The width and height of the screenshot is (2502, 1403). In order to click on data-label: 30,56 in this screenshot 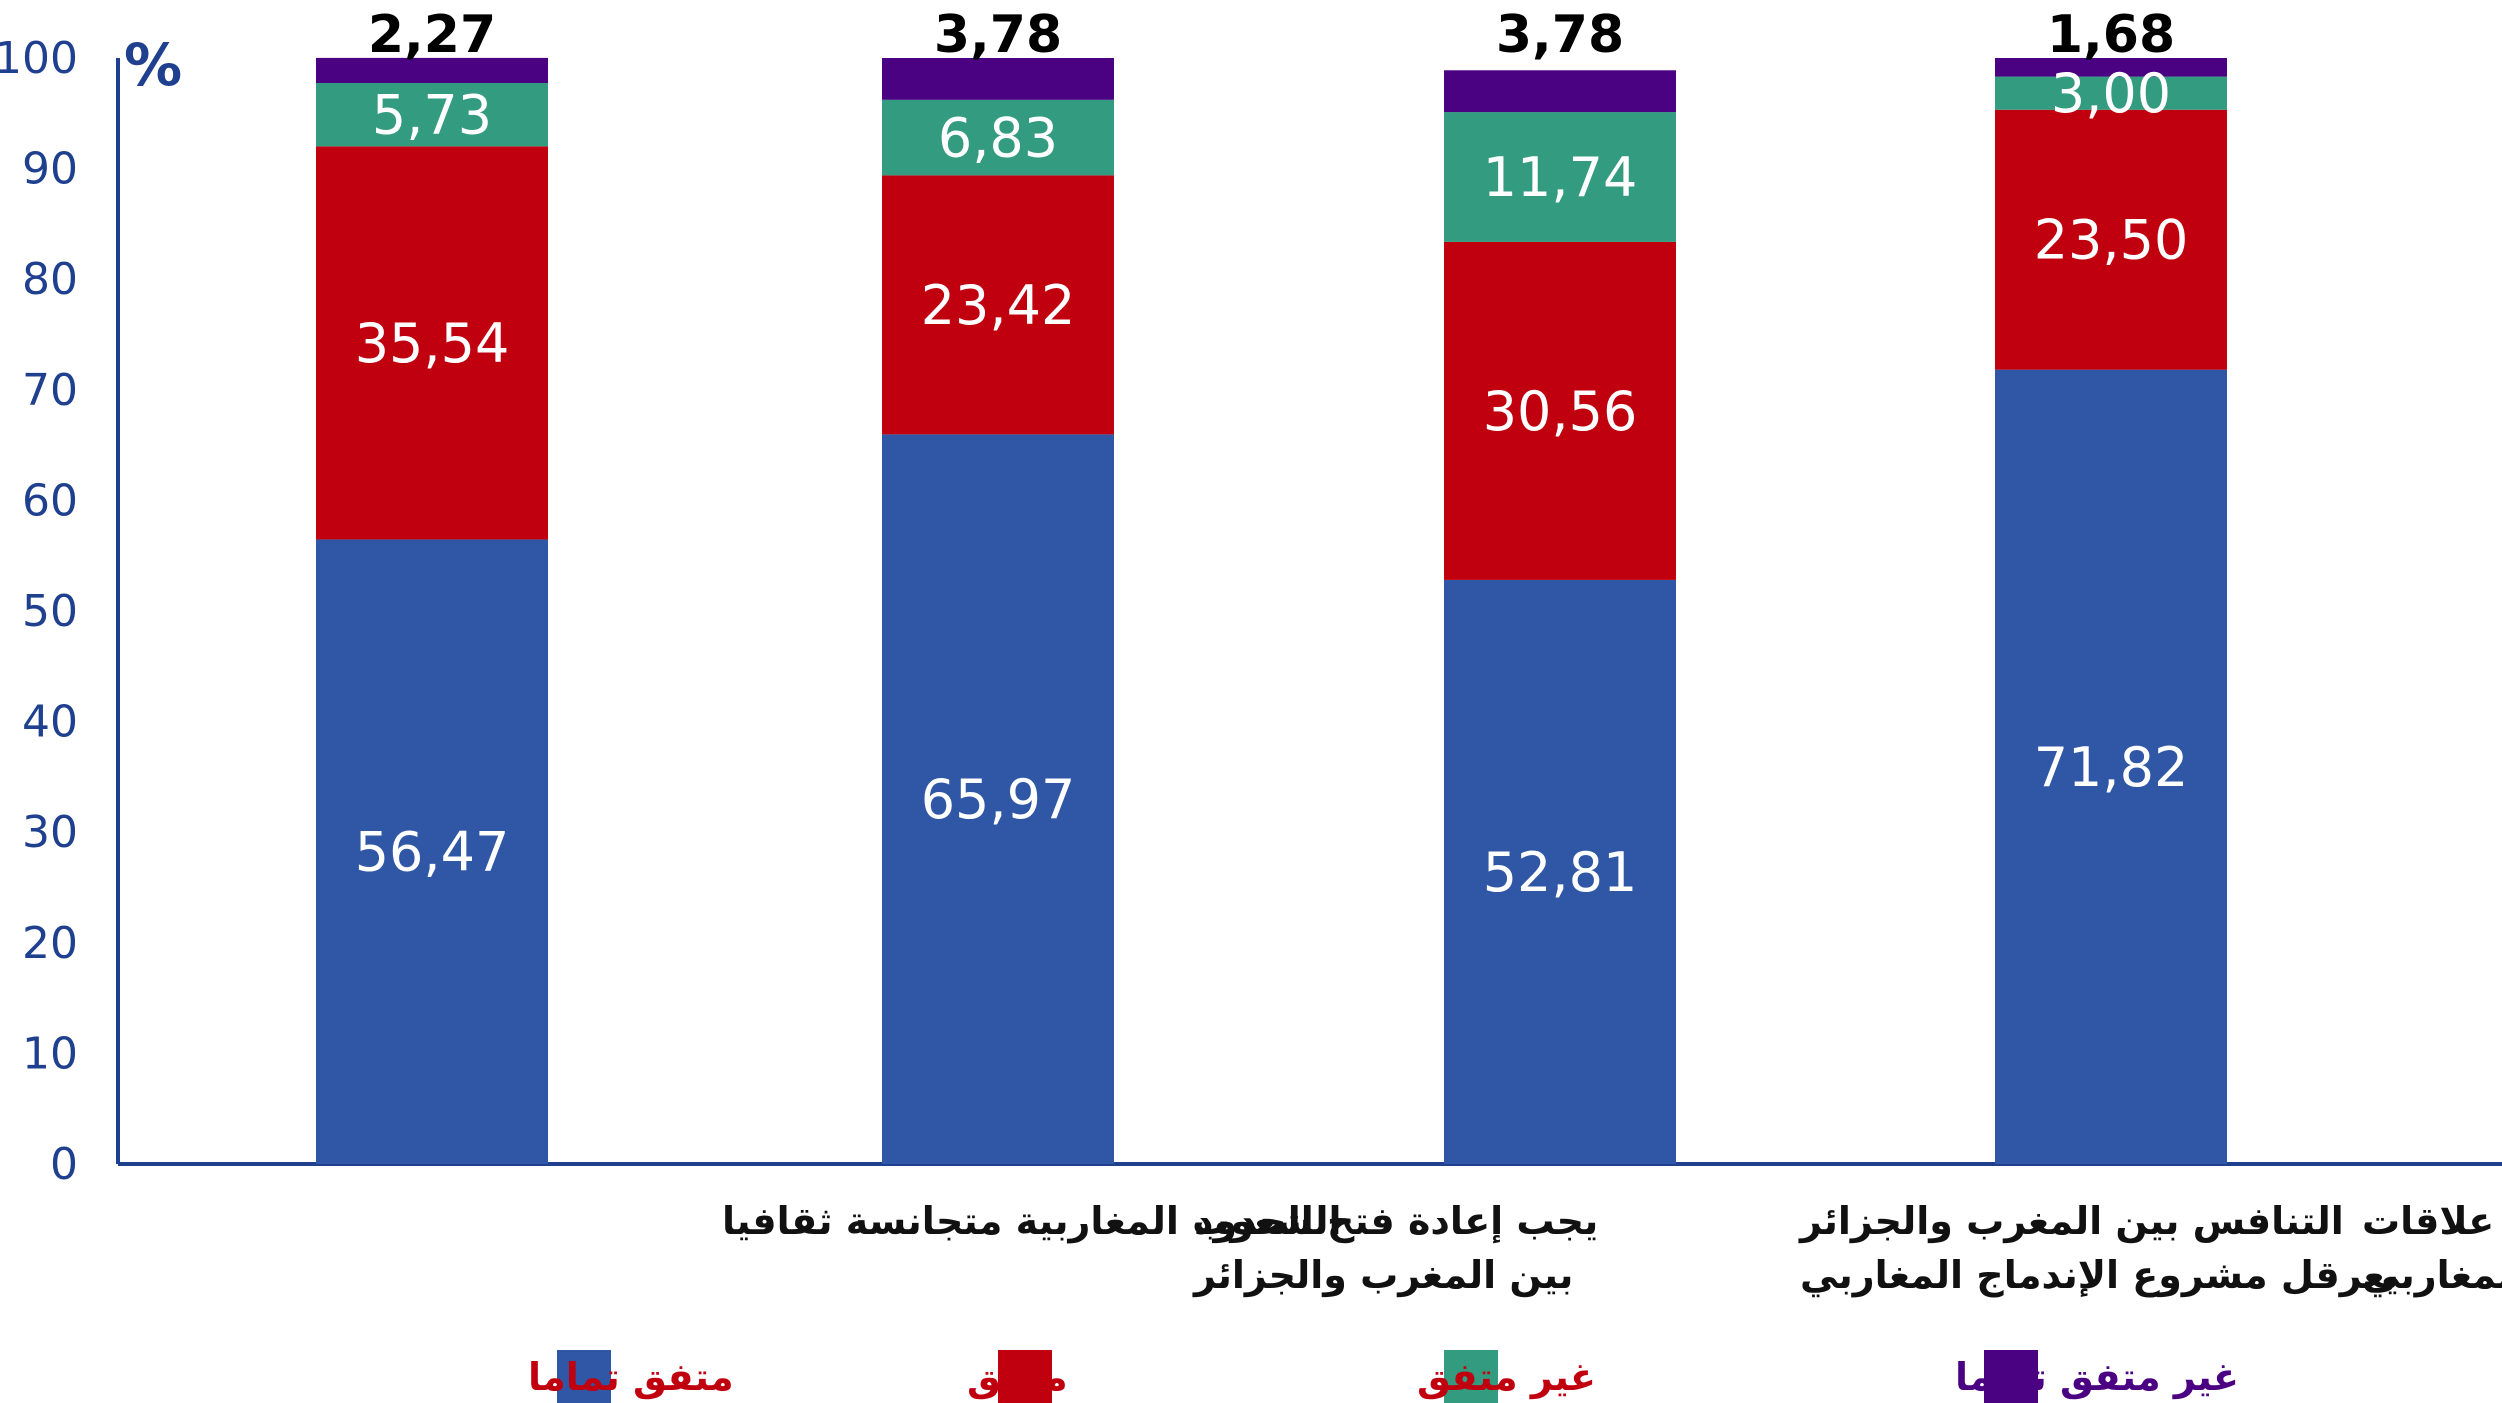, I will do `click(1560, 411)`.